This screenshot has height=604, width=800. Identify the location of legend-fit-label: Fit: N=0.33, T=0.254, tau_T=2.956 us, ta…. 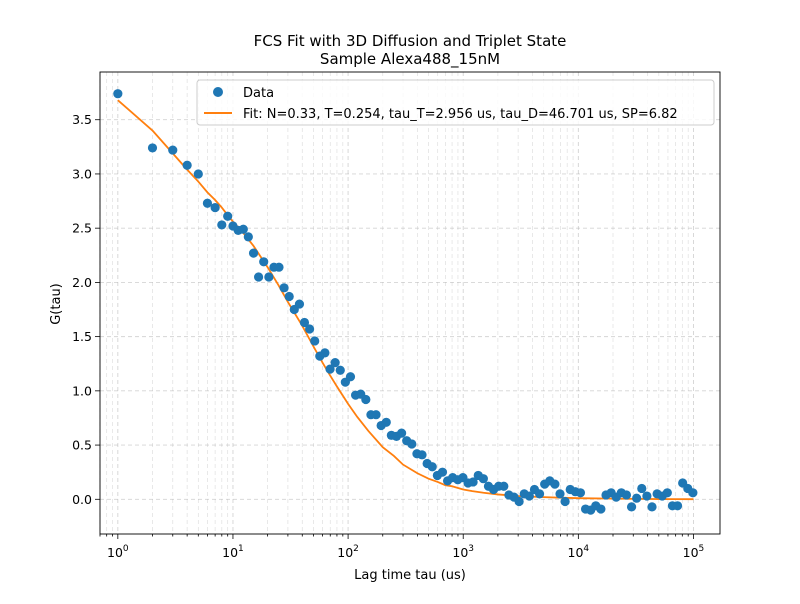
(460, 114).